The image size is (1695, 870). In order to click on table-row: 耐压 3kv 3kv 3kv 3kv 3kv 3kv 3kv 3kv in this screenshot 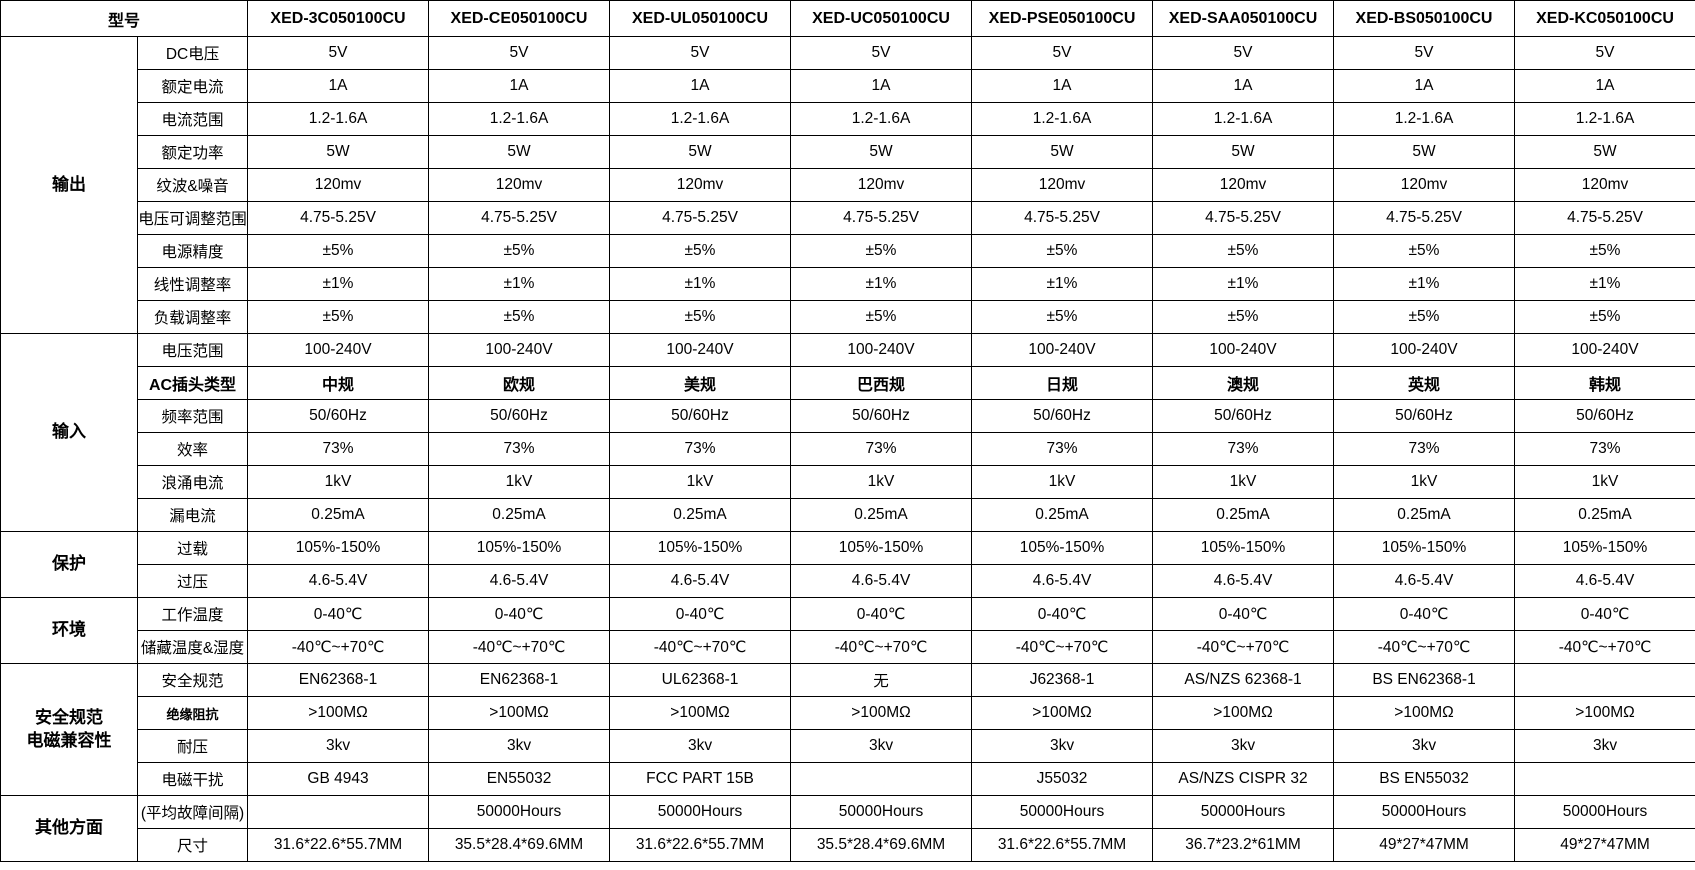, I will do `click(848, 746)`.